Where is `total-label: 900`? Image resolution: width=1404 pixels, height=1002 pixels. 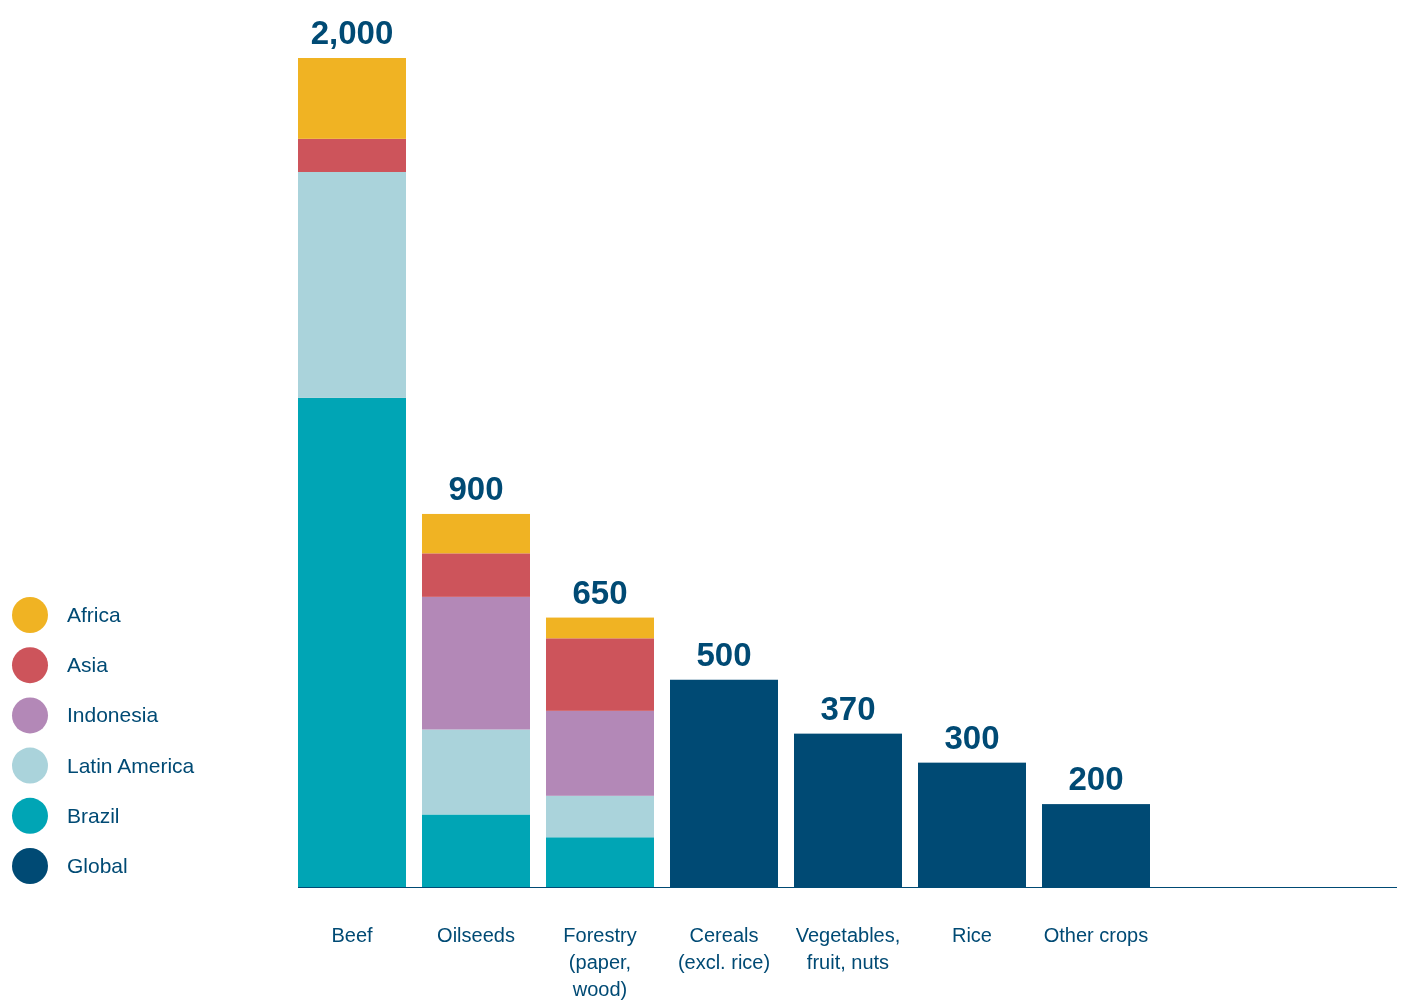
total-label: 900 is located at coordinates (476, 488).